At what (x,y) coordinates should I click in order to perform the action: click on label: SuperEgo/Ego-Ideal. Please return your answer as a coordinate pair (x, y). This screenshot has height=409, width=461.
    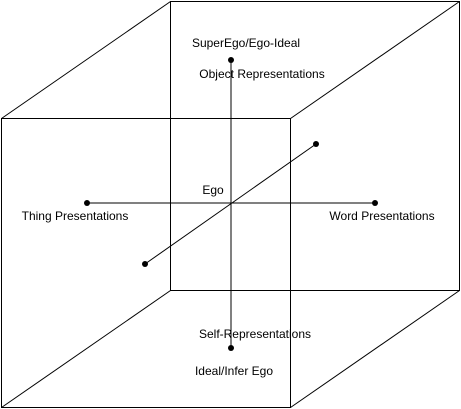
    Looking at the image, I should click on (246, 43).